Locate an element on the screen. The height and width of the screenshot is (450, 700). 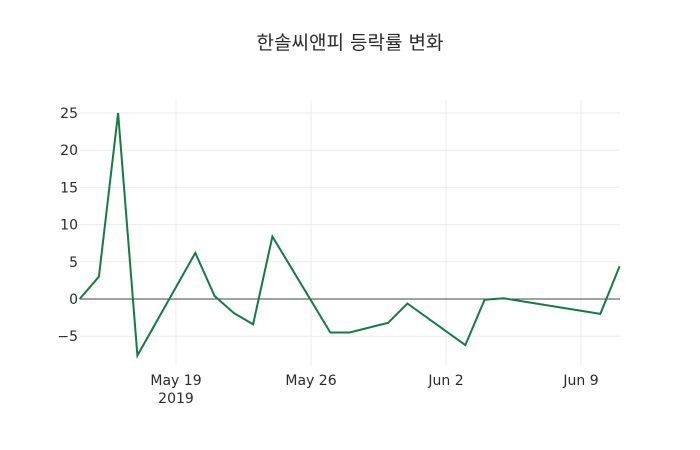
y-axis-ticks: 25 20 15 10 5 0 −5 is located at coordinates (67, 225).